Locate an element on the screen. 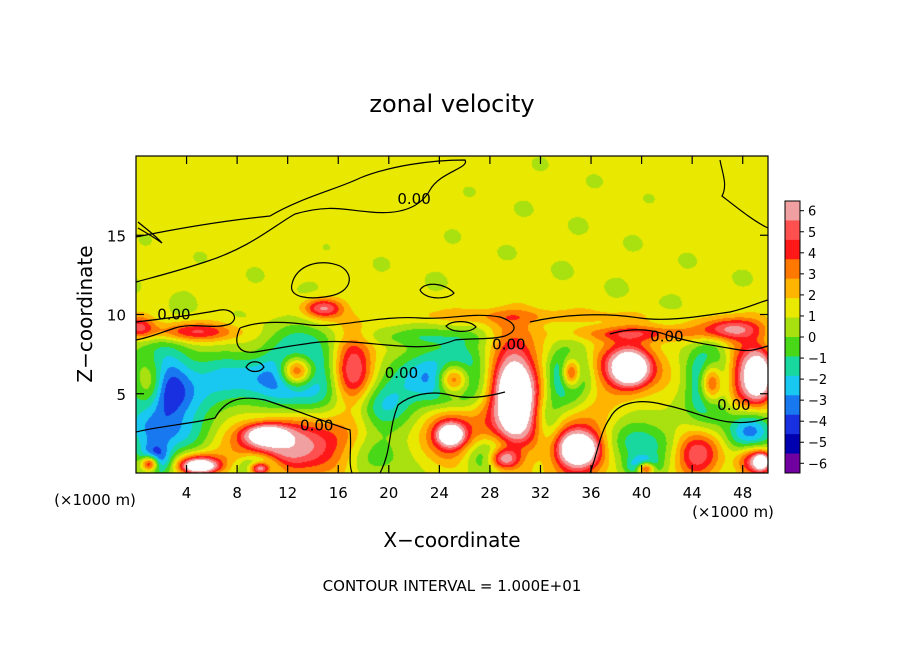 Image resolution: width=904 pixels, height=654 pixels. colorbar-tick-label-8: −2 is located at coordinates (817, 380).